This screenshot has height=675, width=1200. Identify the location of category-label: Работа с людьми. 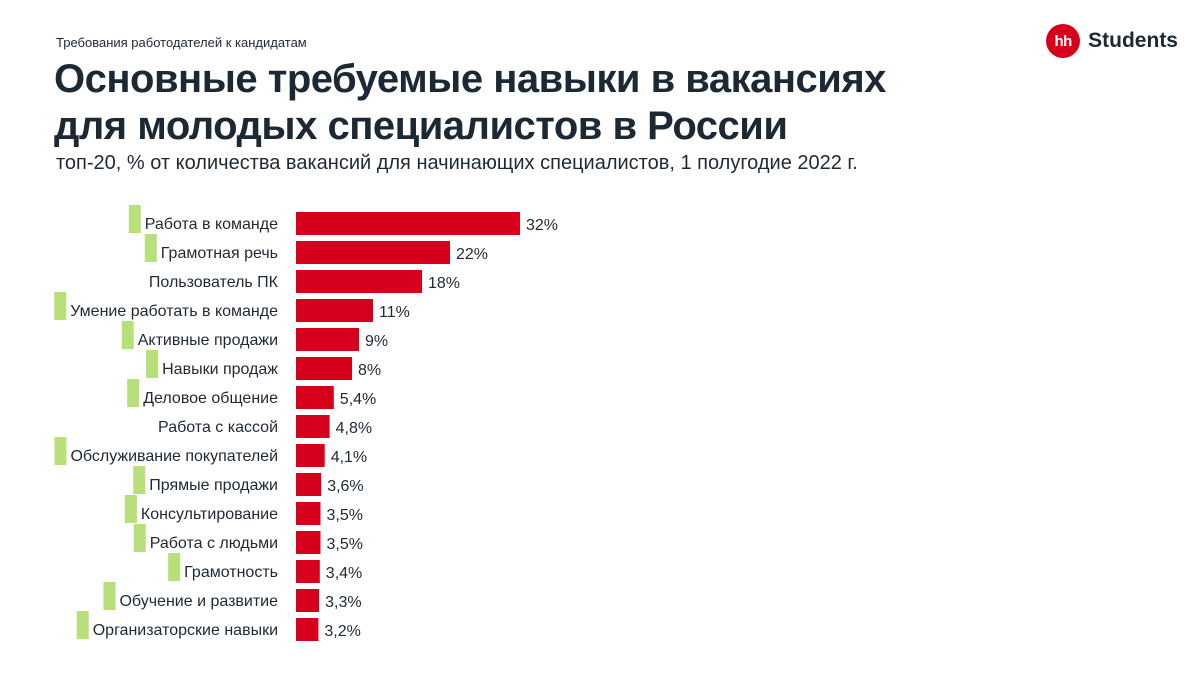
(214, 543).